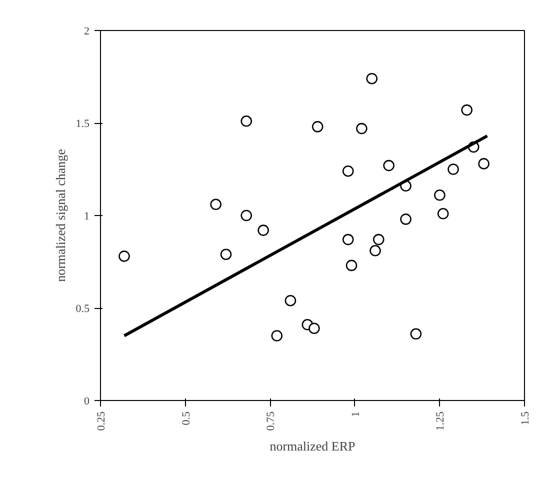 The height and width of the screenshot is (490, 554). I want to click on x-tick-label: 1, so click(356, 414).